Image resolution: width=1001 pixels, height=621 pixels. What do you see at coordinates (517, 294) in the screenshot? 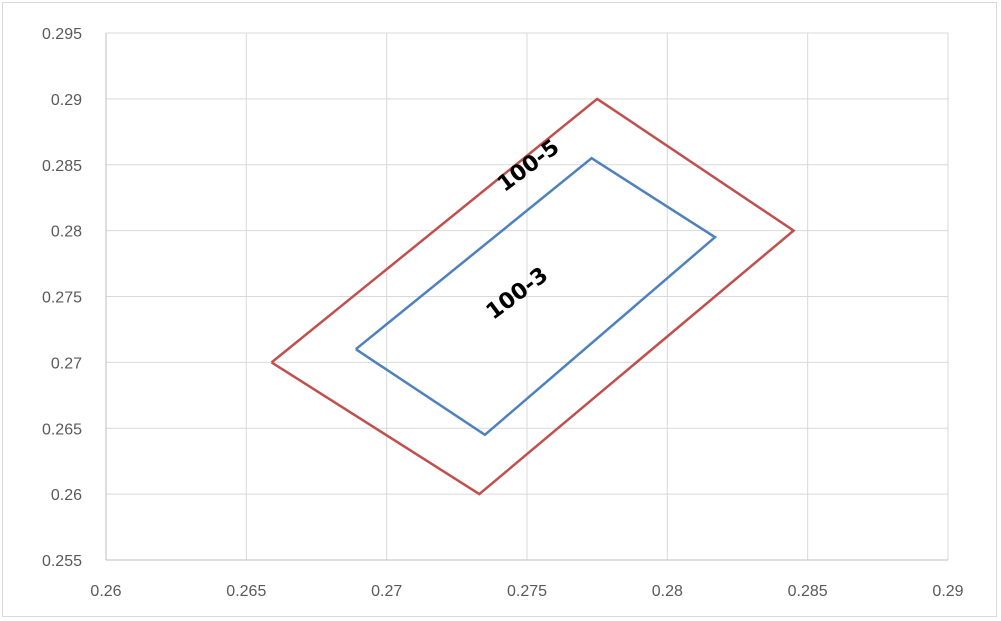
I see `series-label-100-3: 100-3` at bounding box center [517, 294].